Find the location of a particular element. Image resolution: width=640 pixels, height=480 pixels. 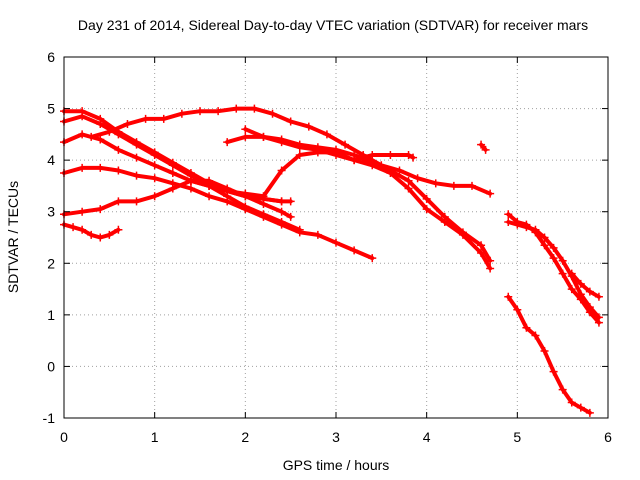

y-tick-label: -1 is located at coordinates (49, 418).